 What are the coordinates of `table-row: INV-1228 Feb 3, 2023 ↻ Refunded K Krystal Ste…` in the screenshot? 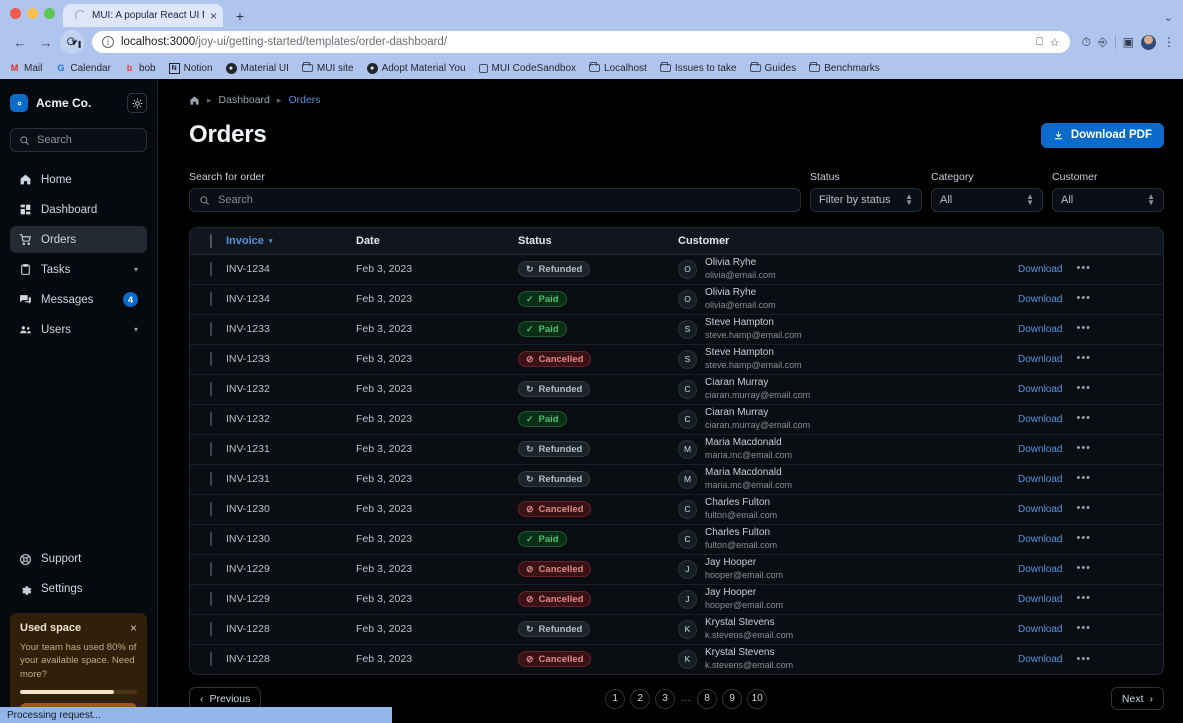 It's located at (676, 629).